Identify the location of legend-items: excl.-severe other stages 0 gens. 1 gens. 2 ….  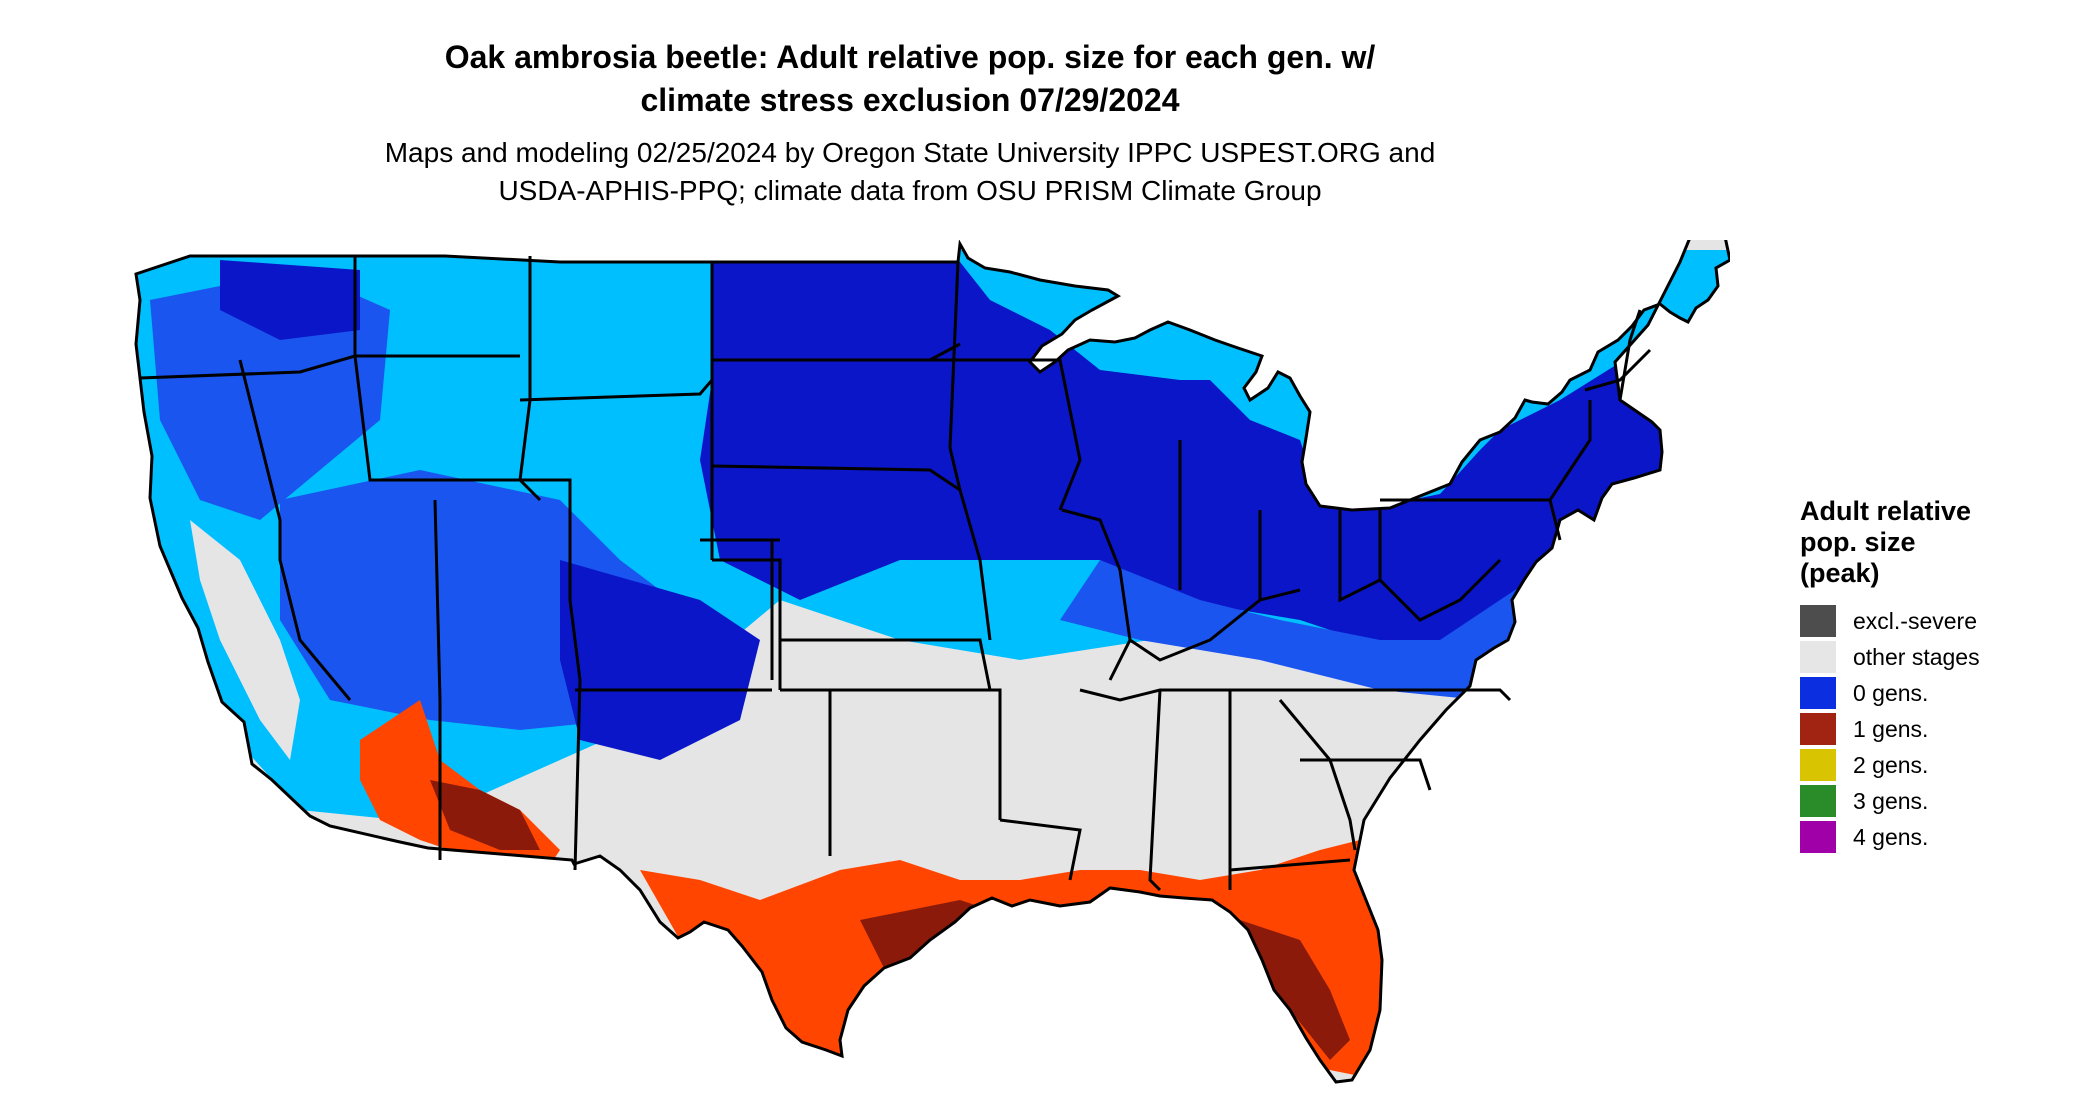
(1940, 729).